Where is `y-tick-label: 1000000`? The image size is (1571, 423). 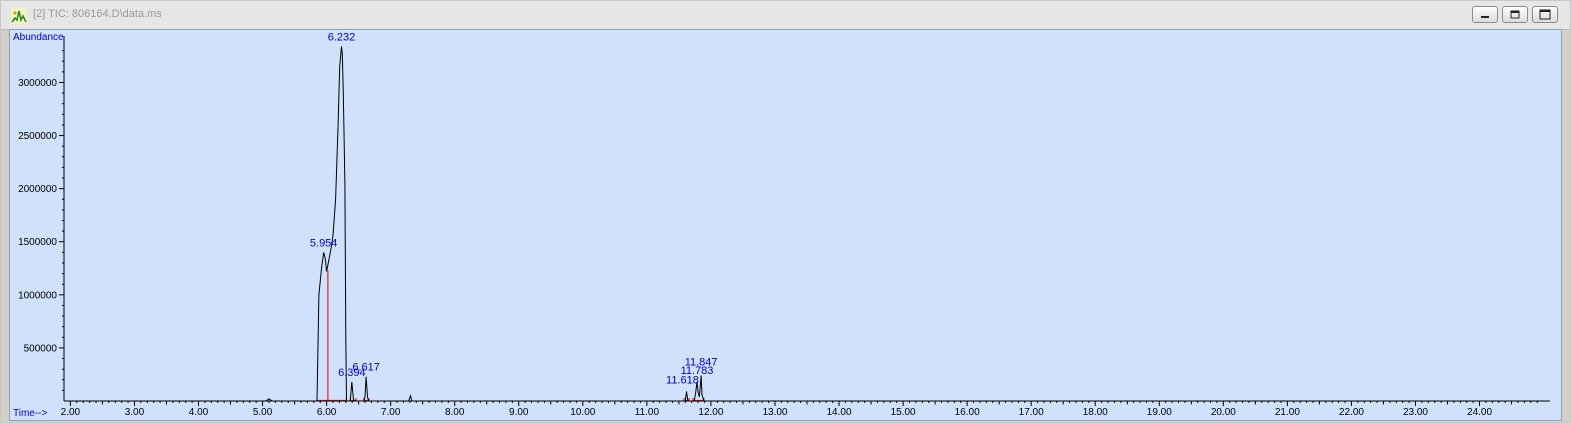
y-tick-label: 1000000 is located at coordinates (37, 295).